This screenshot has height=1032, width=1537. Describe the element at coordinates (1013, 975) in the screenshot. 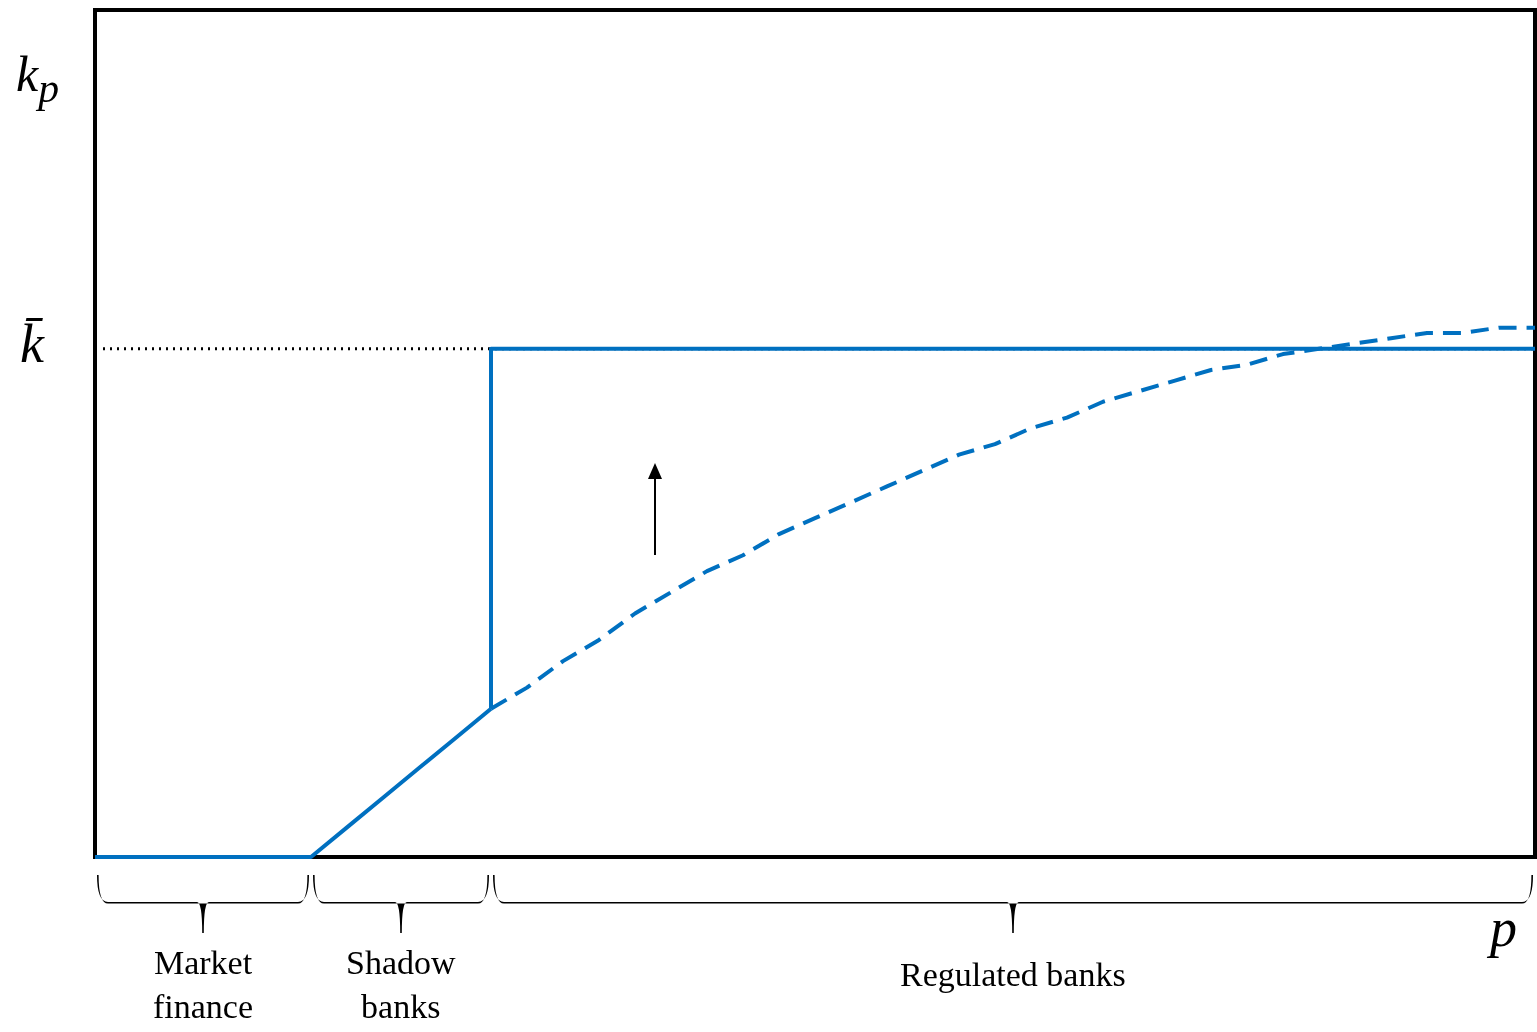

I see `text: Regulated banks` at that location.